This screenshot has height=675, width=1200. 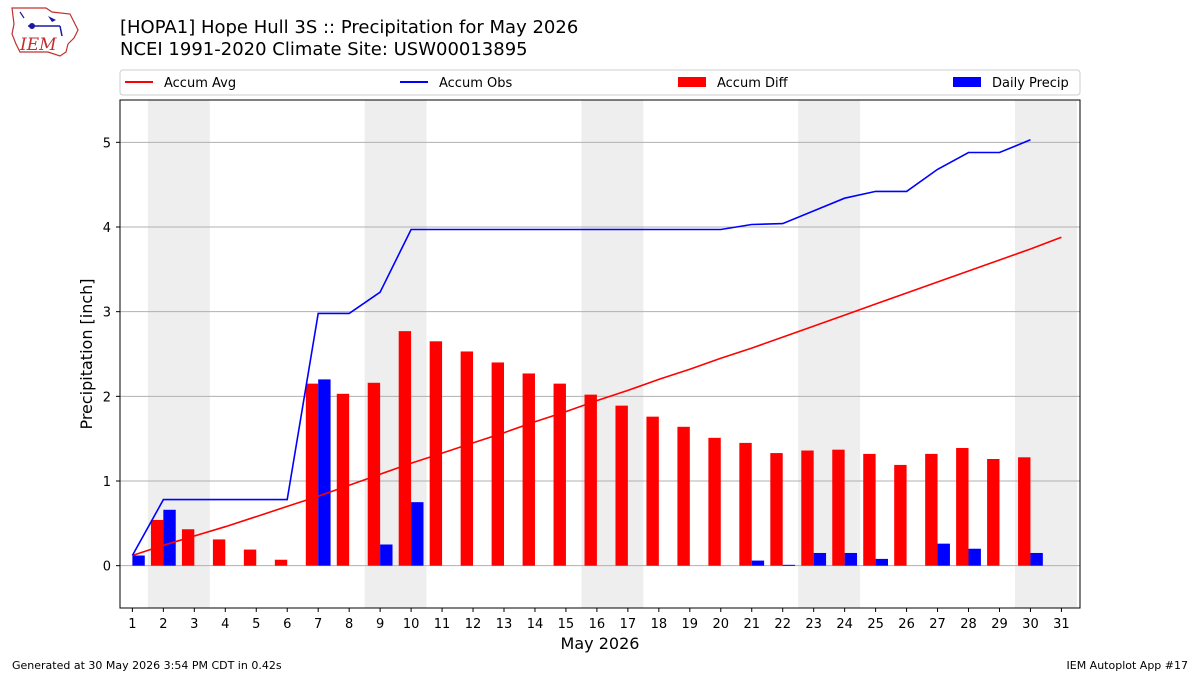 I want to click on legend-box, so click(x=600, y=82).